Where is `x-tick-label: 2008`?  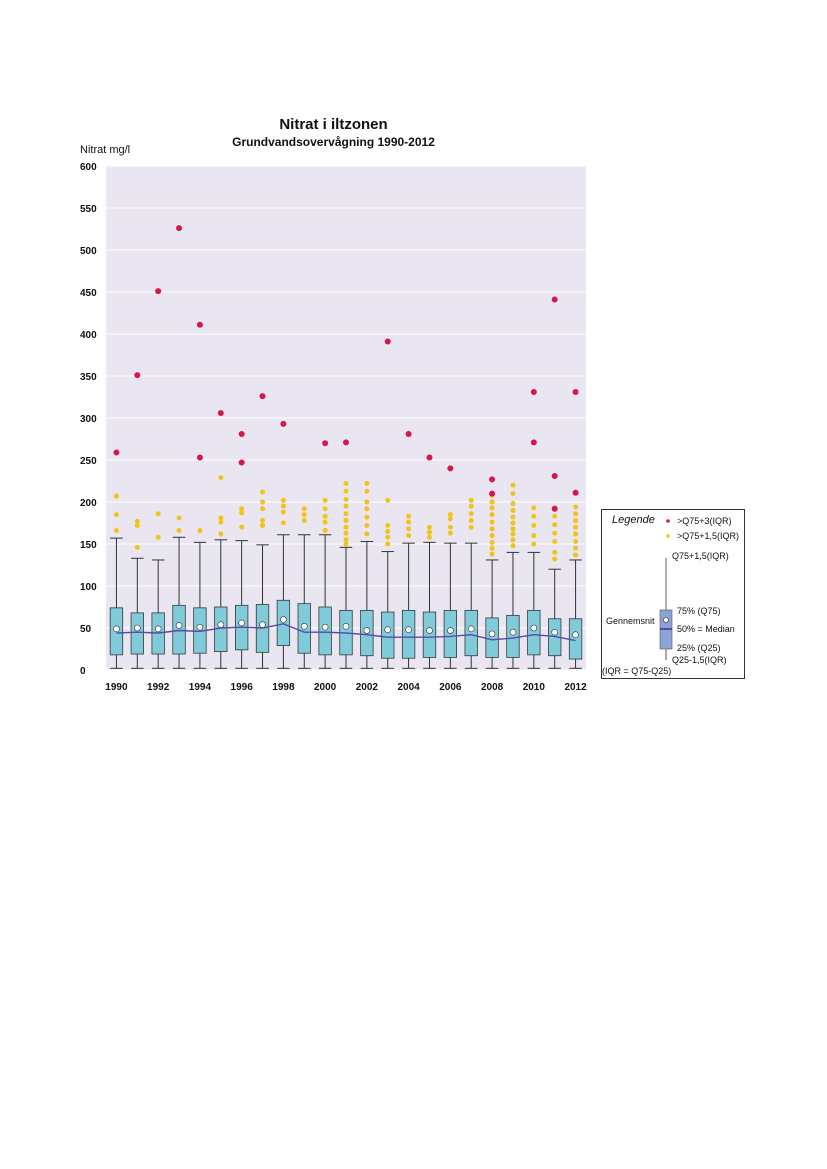
x-tick-label: 2008 is located at coordinates (492, 687).